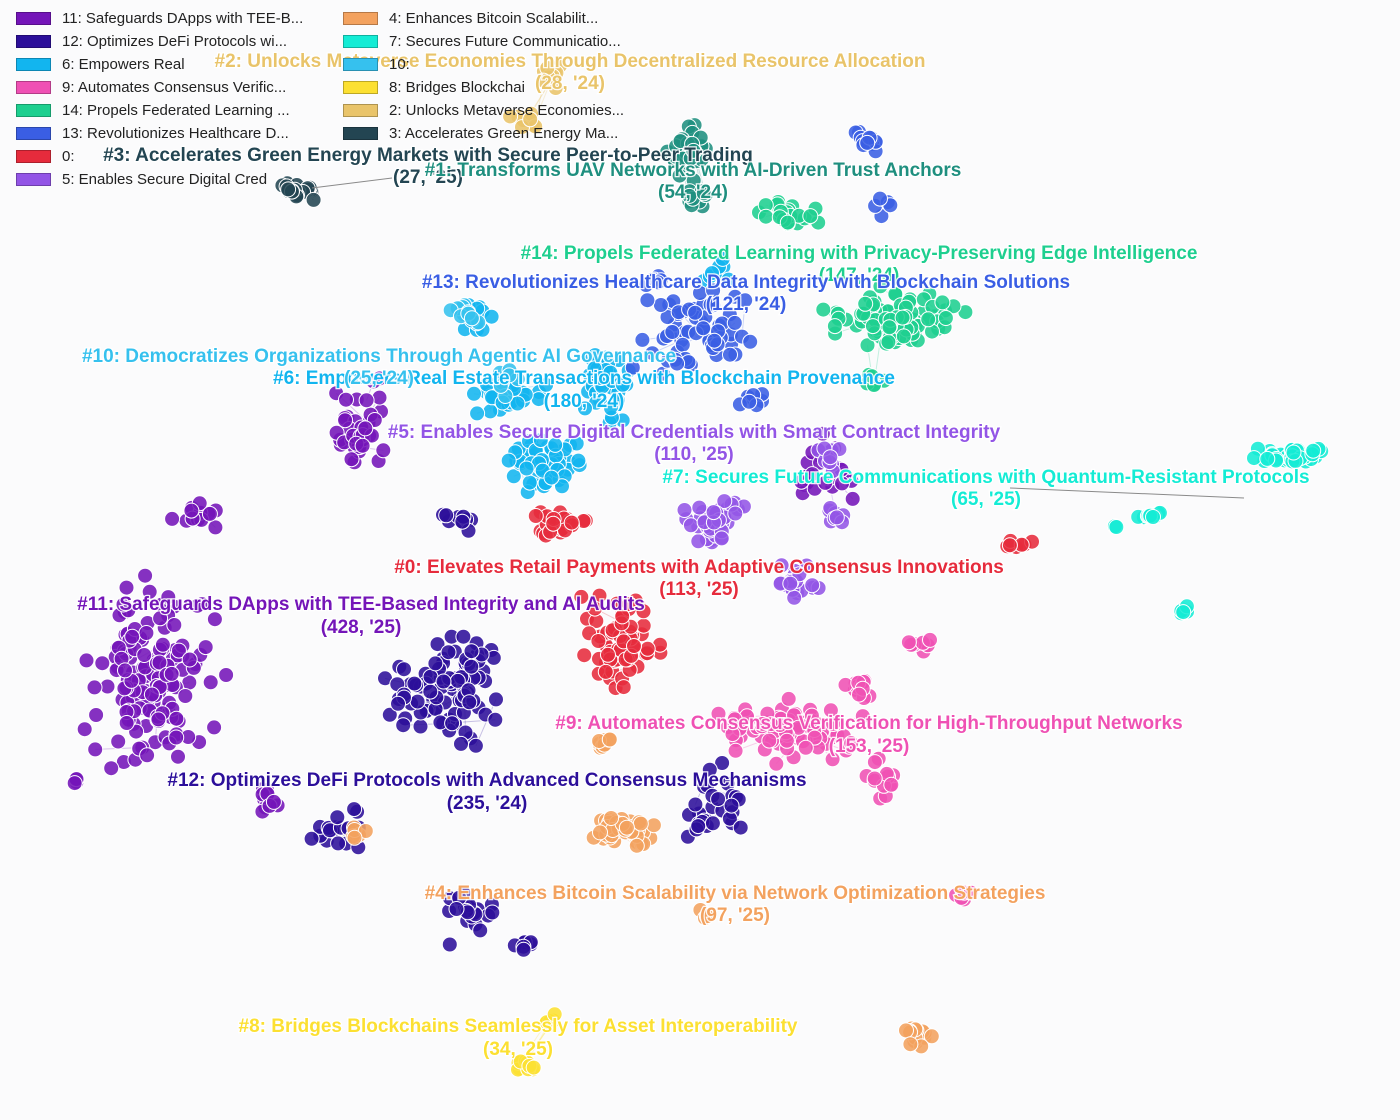 This screenshot has width=1400, height=1120. What do you see at coordinates (694, 454) in the screenshot?
I see `cluster-count-label: (110, '25)` at bounding box center [694, 454].